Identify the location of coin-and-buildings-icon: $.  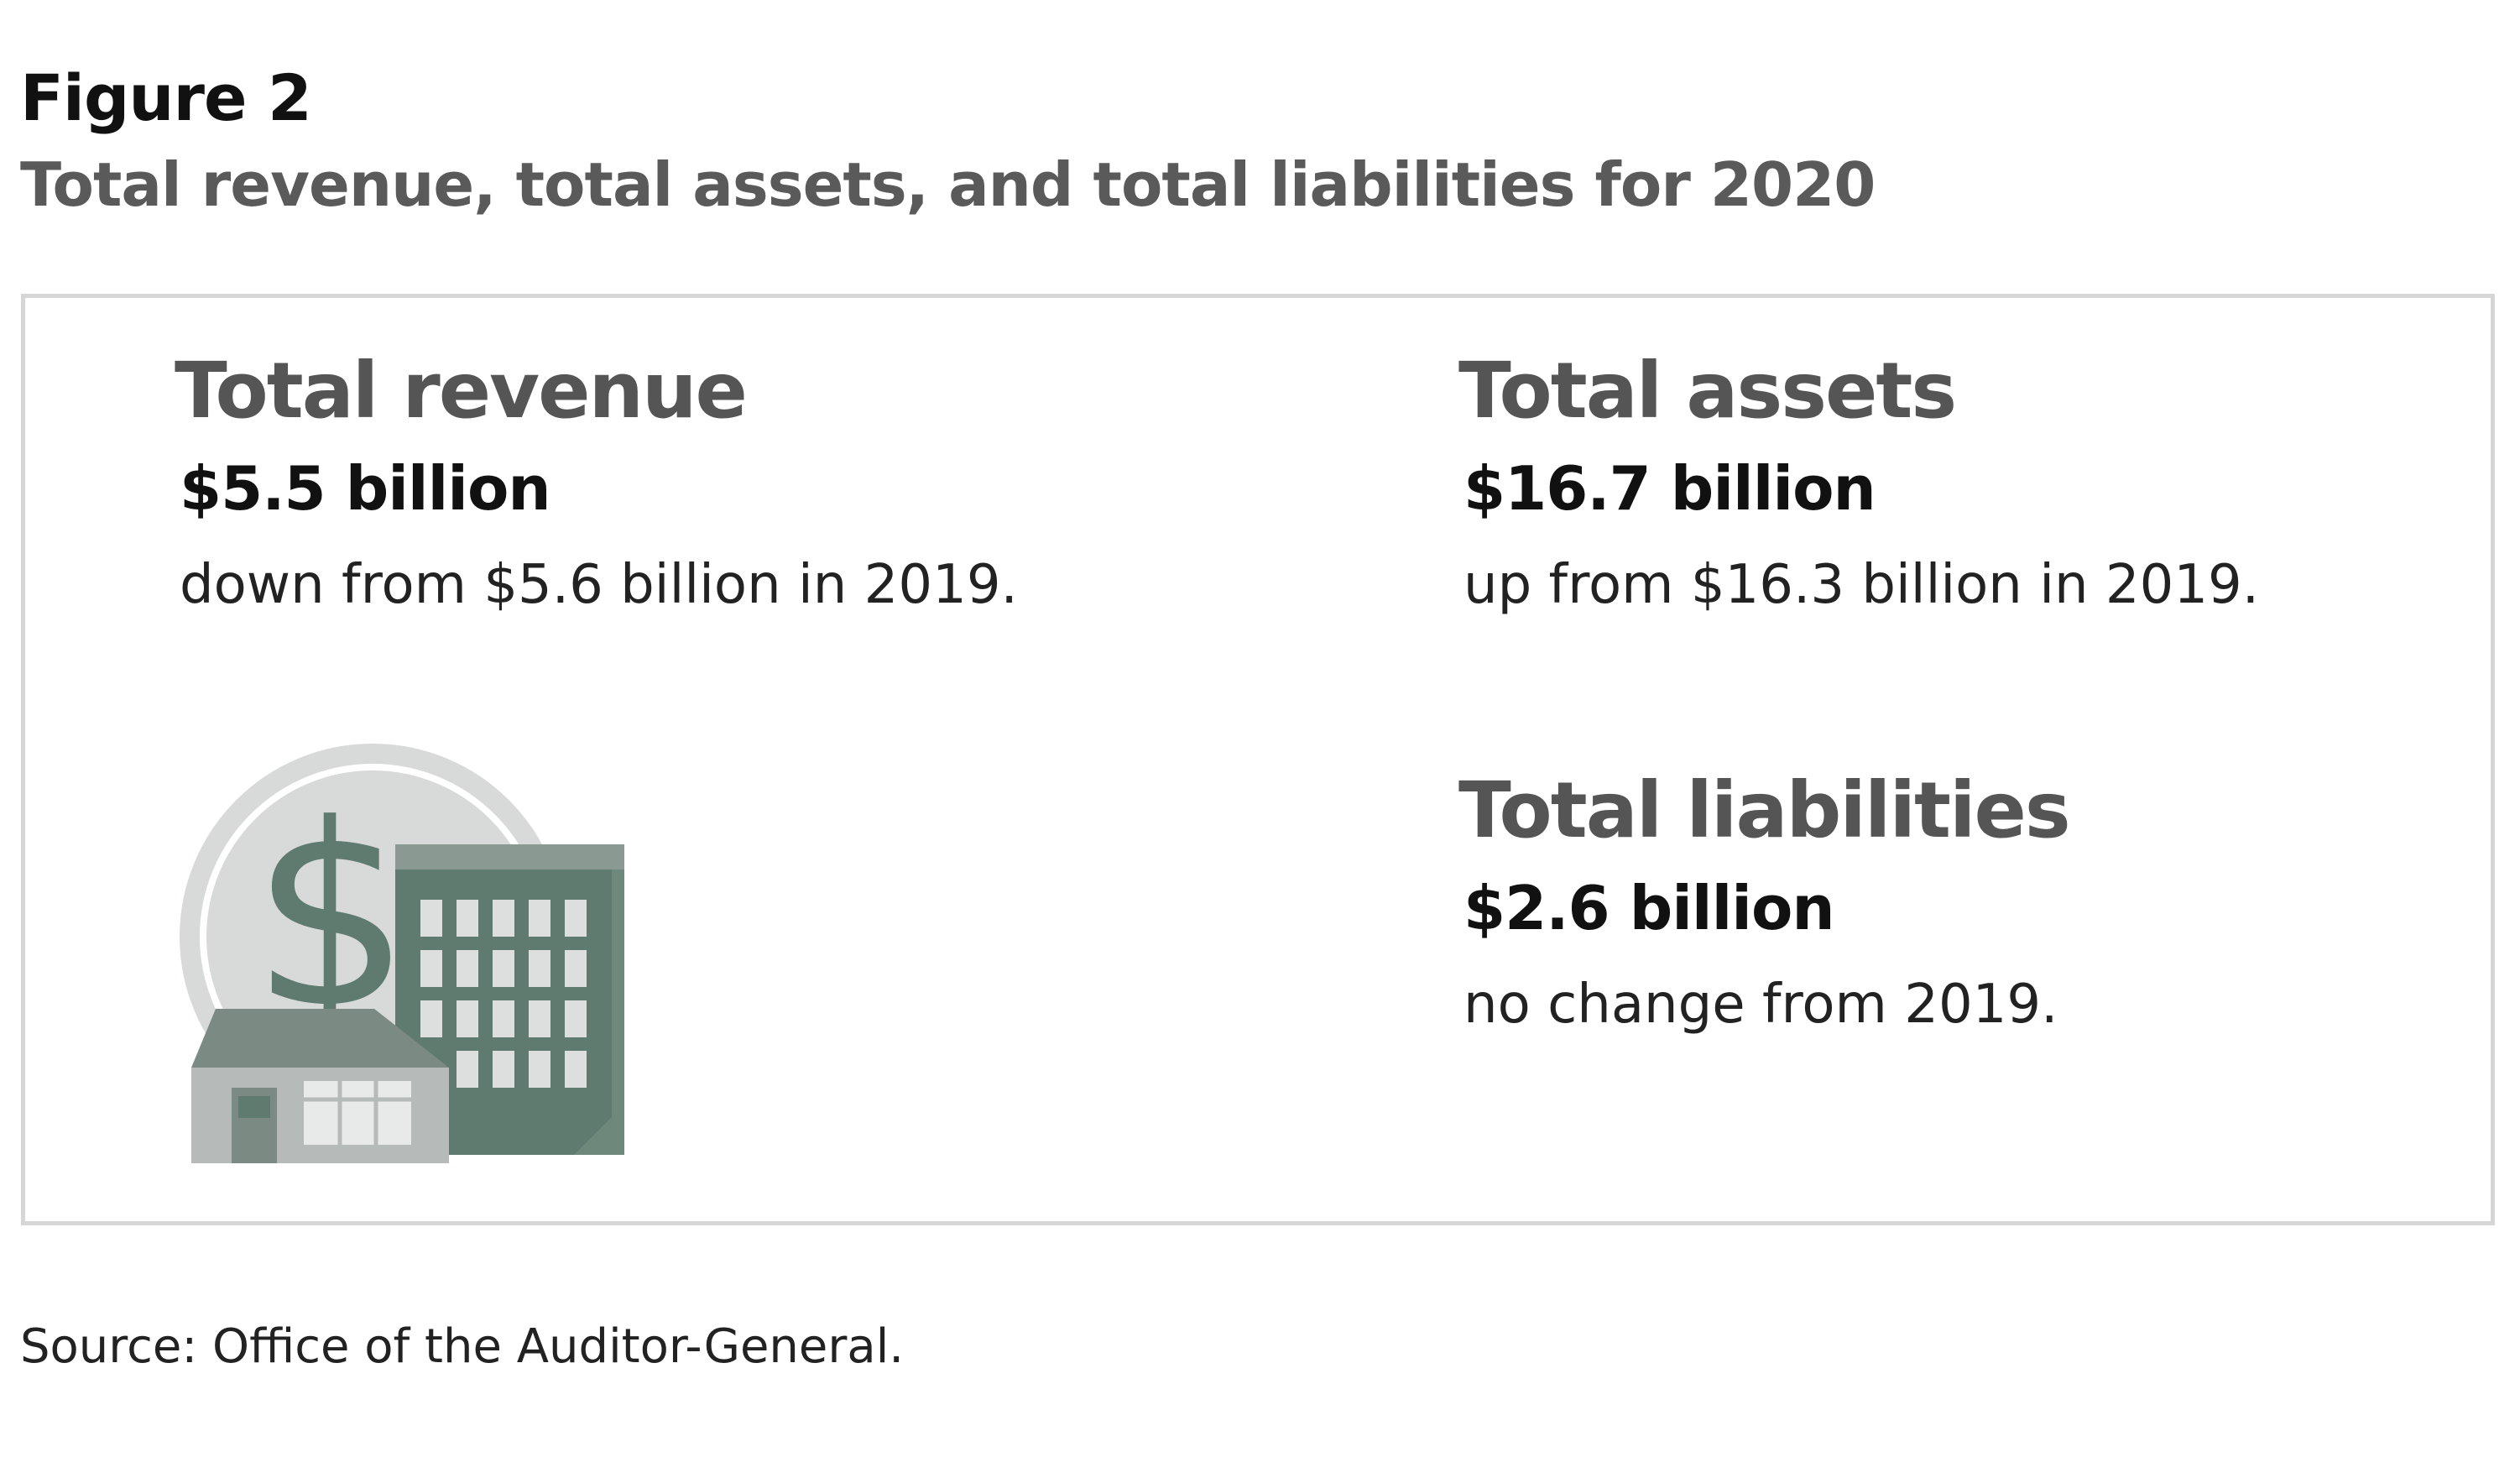
(402, 953).